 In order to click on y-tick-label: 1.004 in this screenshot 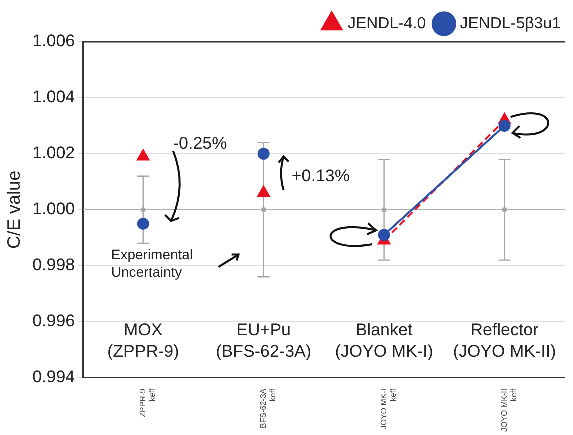, I will do `click(54, 97)`.